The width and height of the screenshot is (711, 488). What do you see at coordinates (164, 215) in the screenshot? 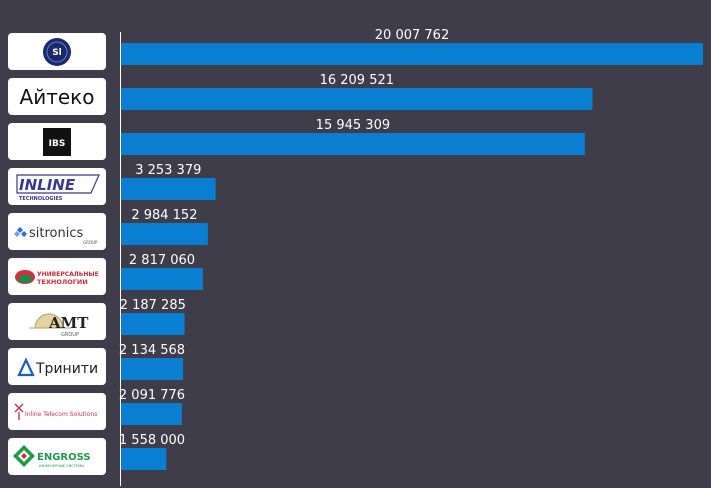
I see `value-label-5: 2 984 152` at bounding box center [164, 215].